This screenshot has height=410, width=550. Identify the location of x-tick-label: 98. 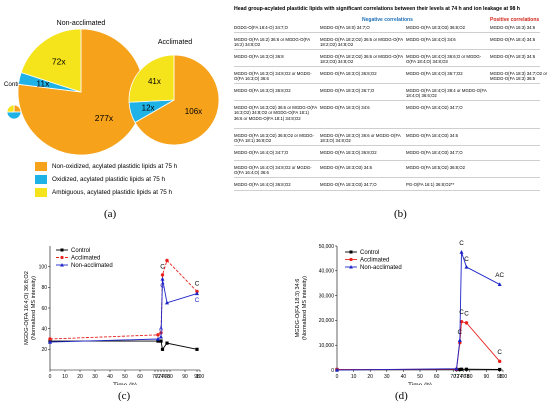
(500, 377).